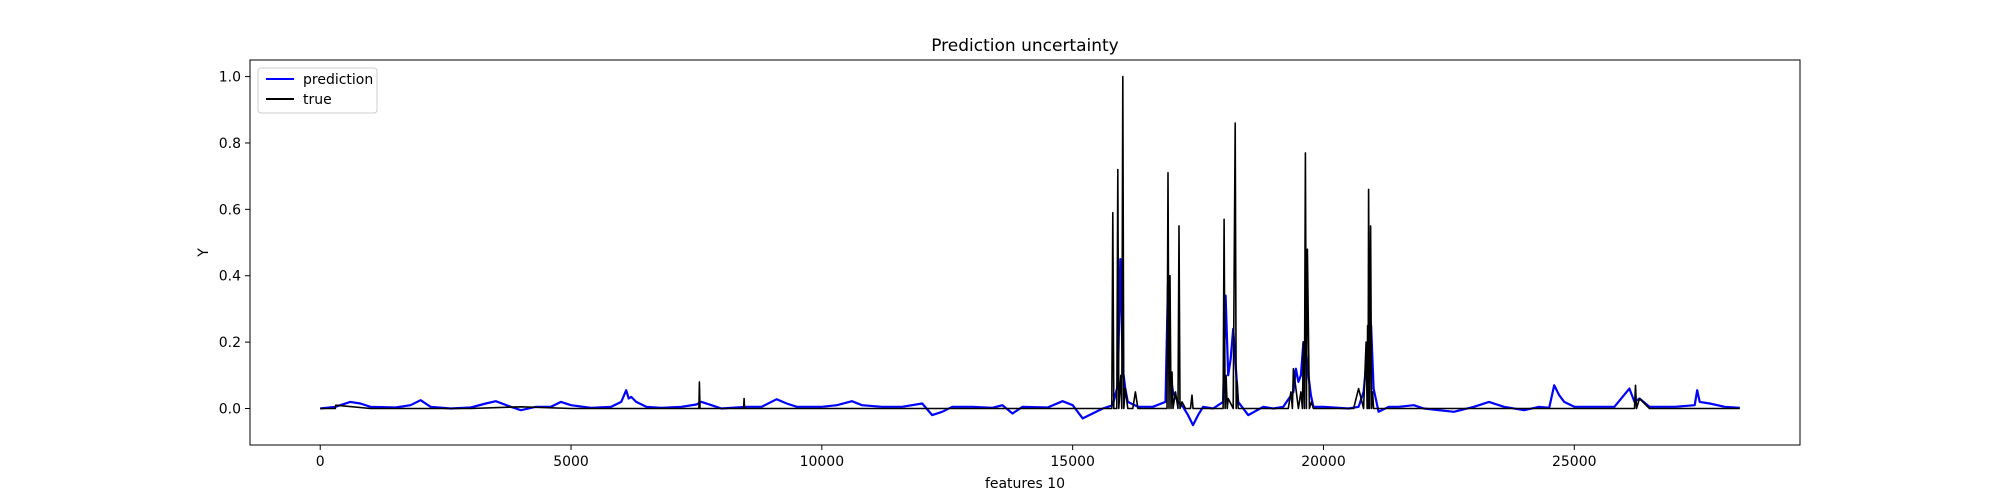  Describe the element at coordinates (1025, 484) in the screenshot. I see `x-axis-label: features 10` at that location.